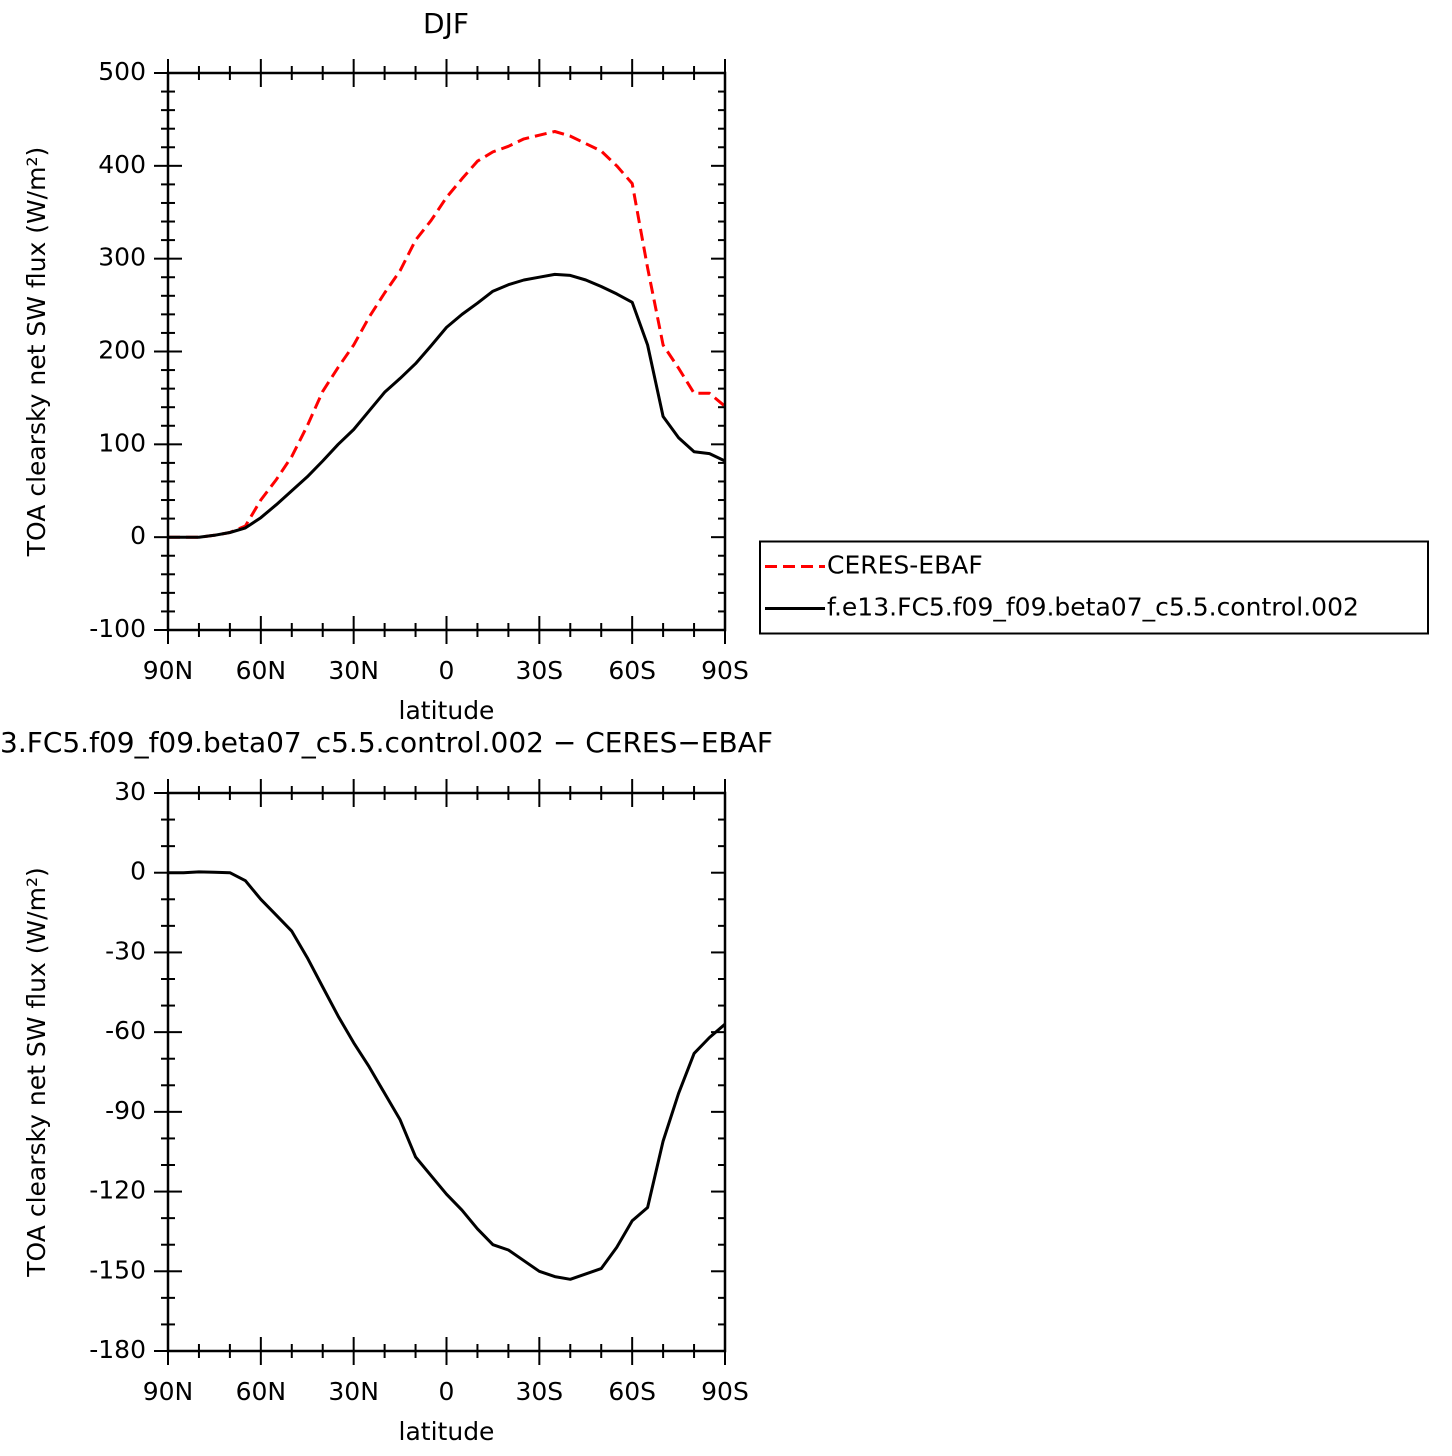 This screenshot has height=1456, width=1452. Describe the element at coordinates (122, 71) in the screenshot. I see `y-tick-label: 500` at that location.